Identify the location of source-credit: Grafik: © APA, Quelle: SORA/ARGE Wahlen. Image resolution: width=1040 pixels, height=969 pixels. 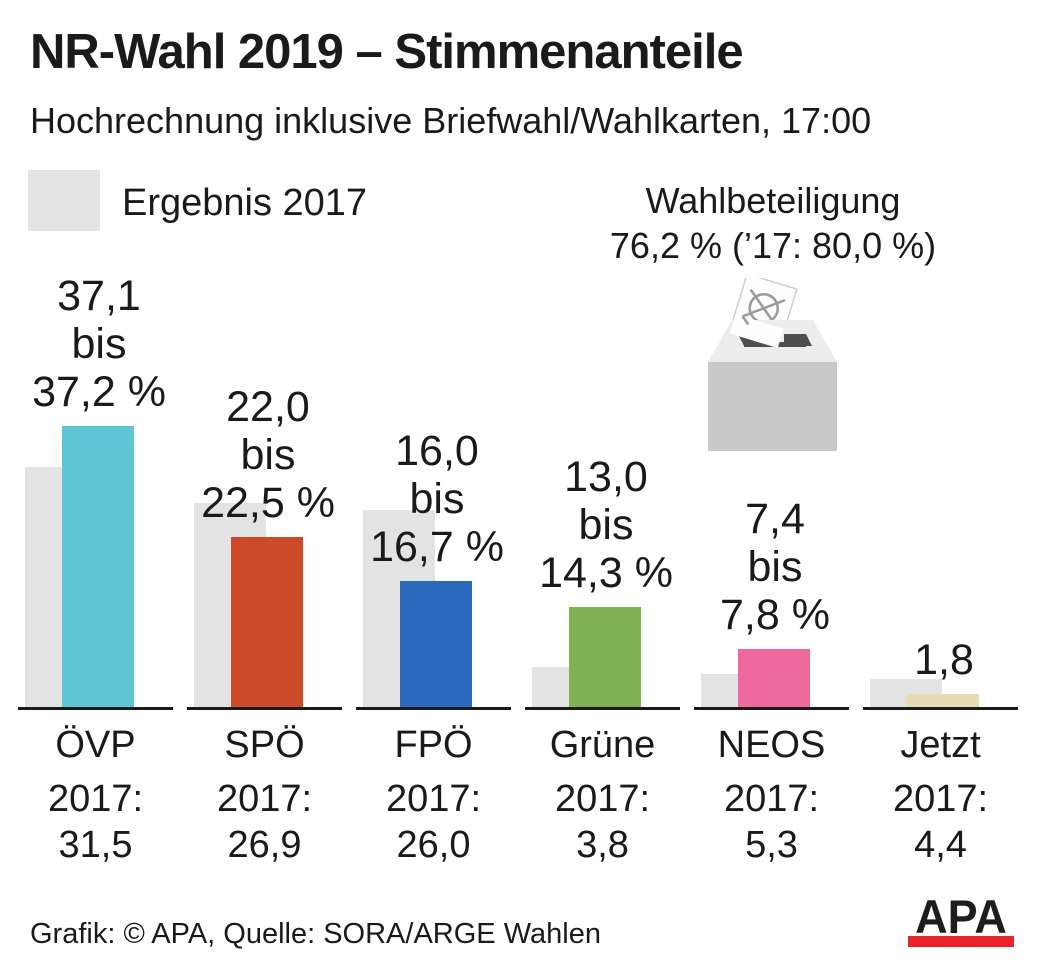
(315, 934).